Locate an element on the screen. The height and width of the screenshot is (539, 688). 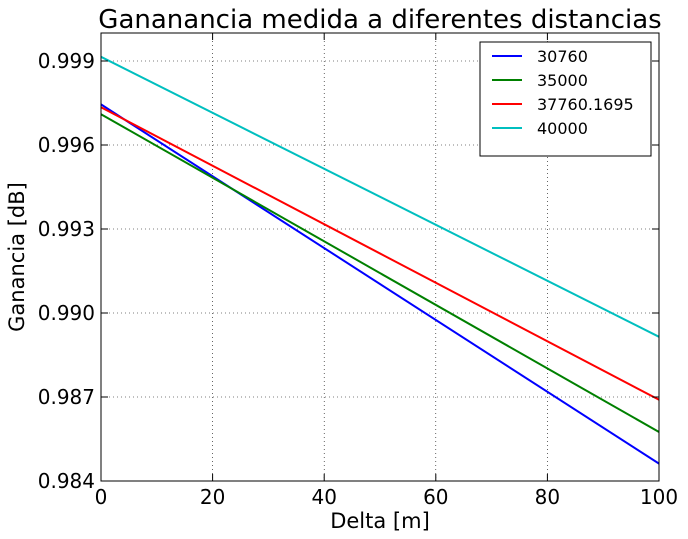
legend-label: 40000 is located at coordinates (562, 128).